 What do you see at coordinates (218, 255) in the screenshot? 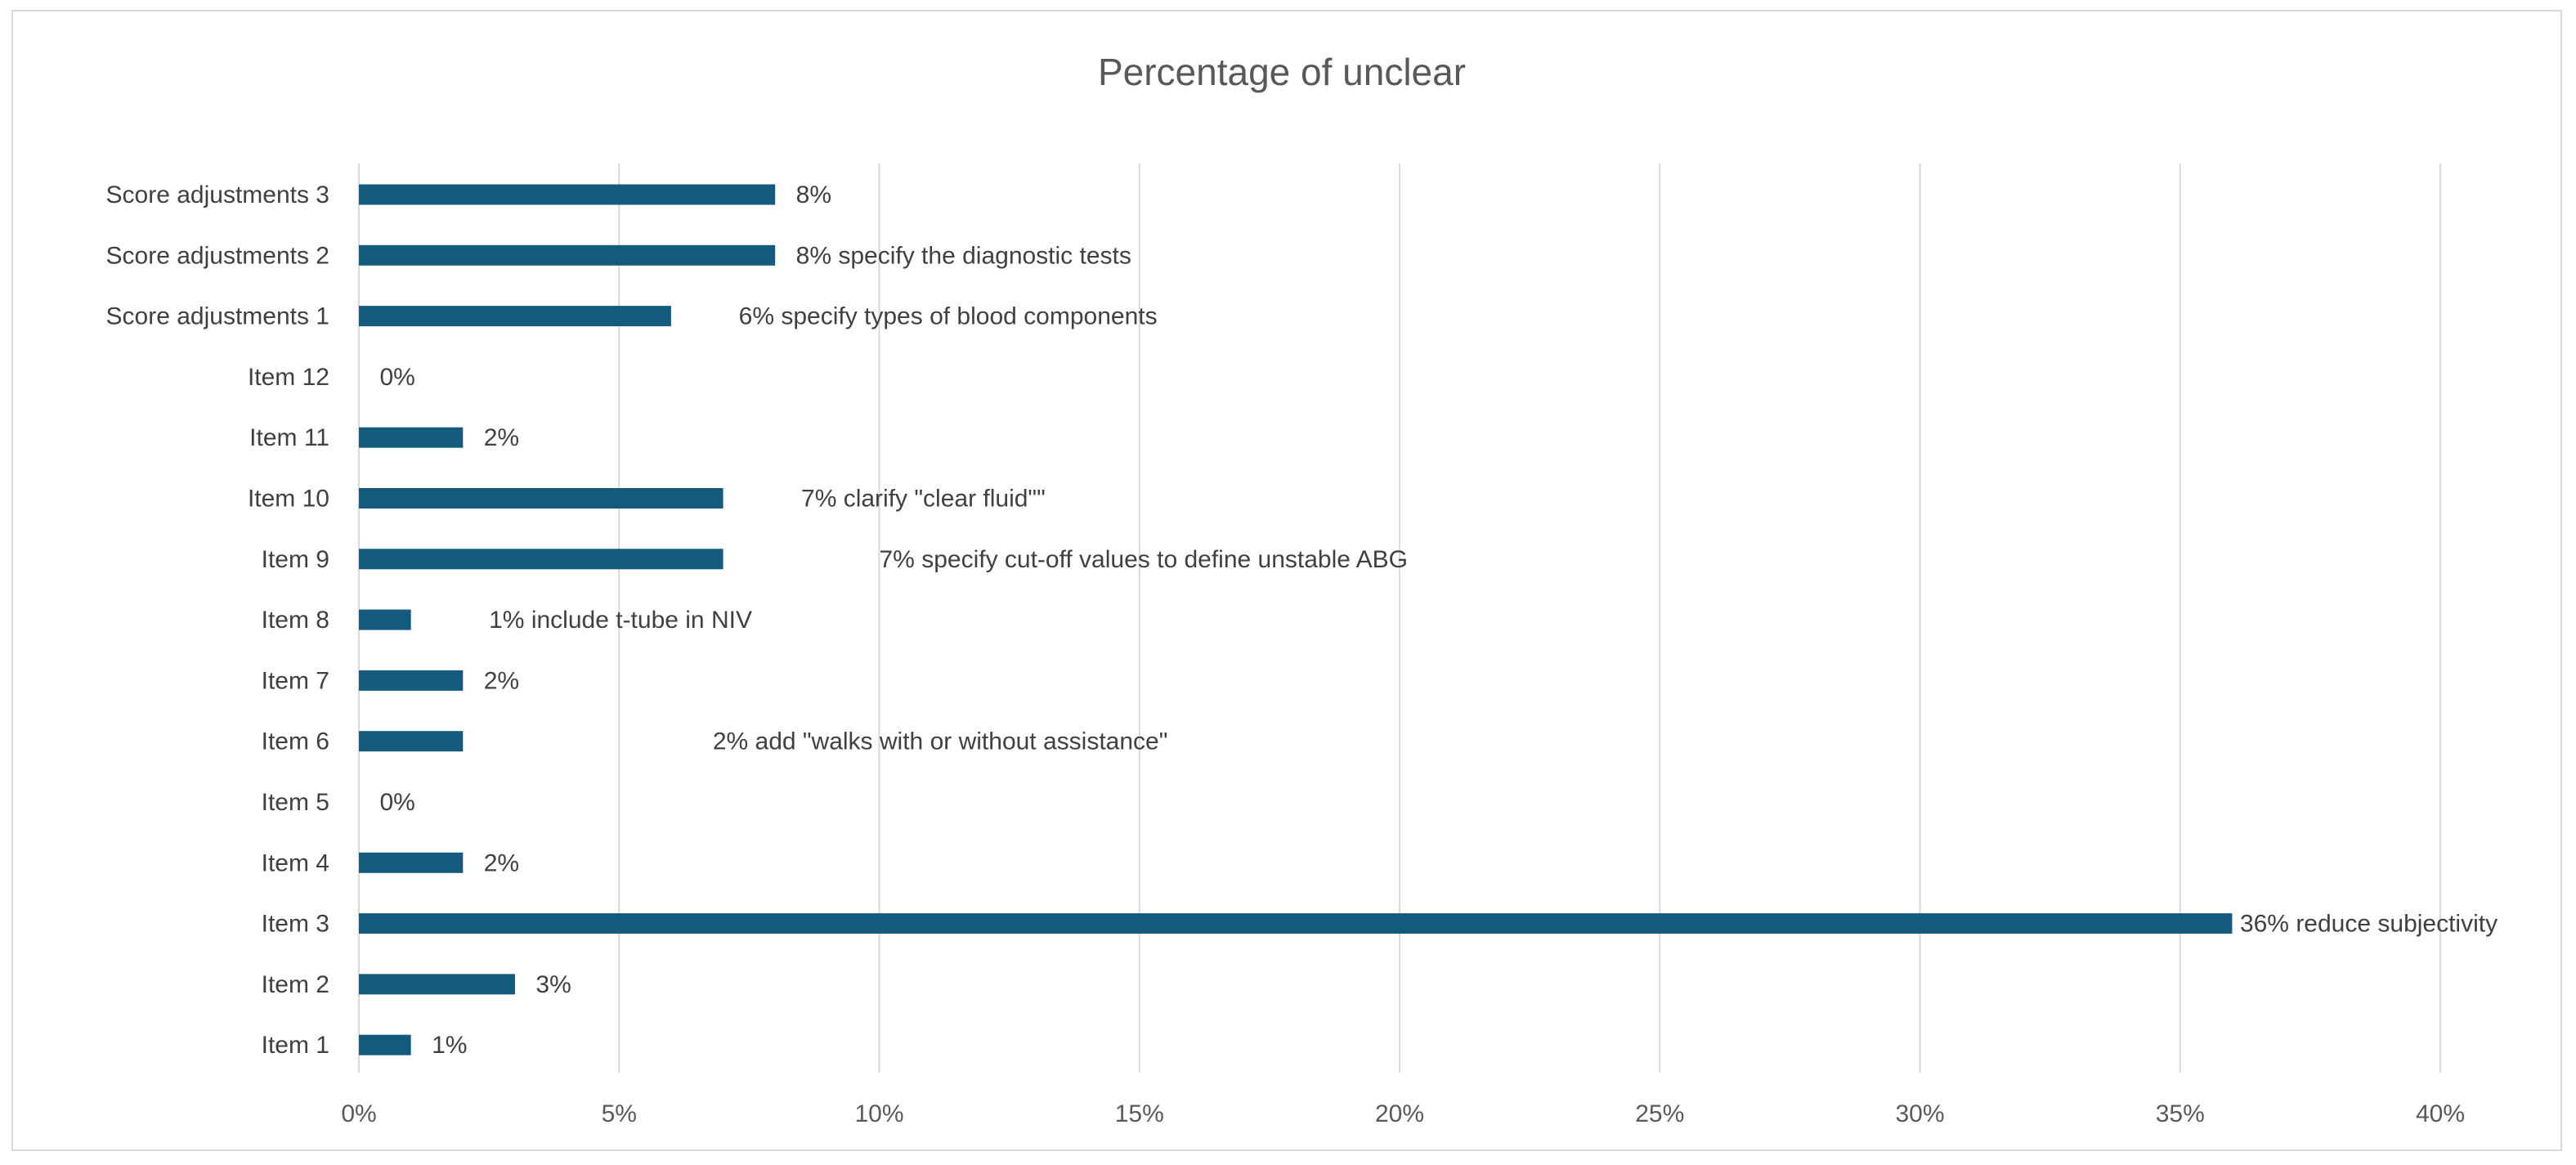
I see `category-label: Score adjustments 2` at bounding box center [218, 255].